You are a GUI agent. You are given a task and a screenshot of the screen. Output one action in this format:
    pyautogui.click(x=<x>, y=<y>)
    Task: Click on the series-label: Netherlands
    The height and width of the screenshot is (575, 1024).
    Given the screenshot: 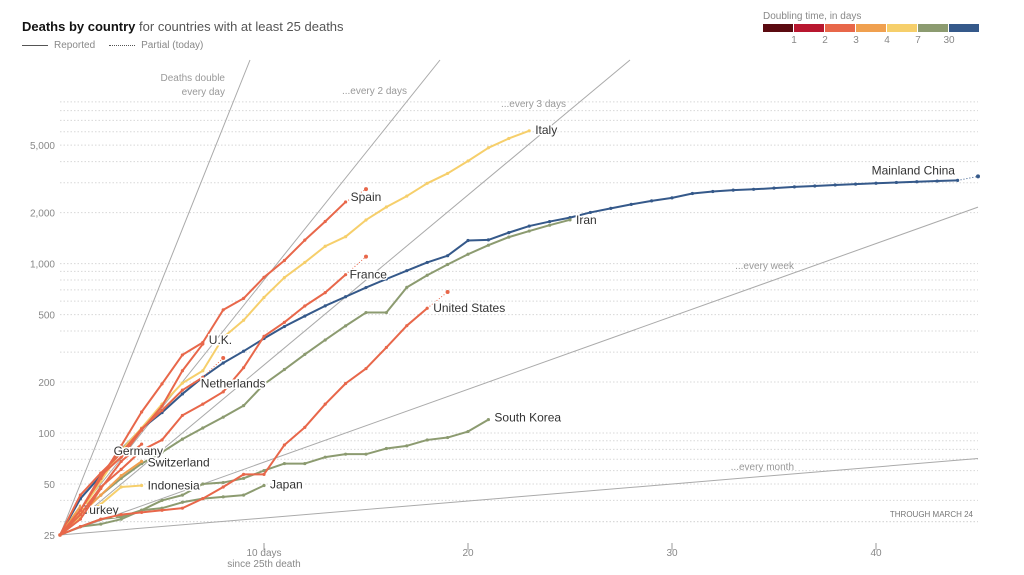 What is the action you would take?
    pyautogui.click(x=233, y=383)
    